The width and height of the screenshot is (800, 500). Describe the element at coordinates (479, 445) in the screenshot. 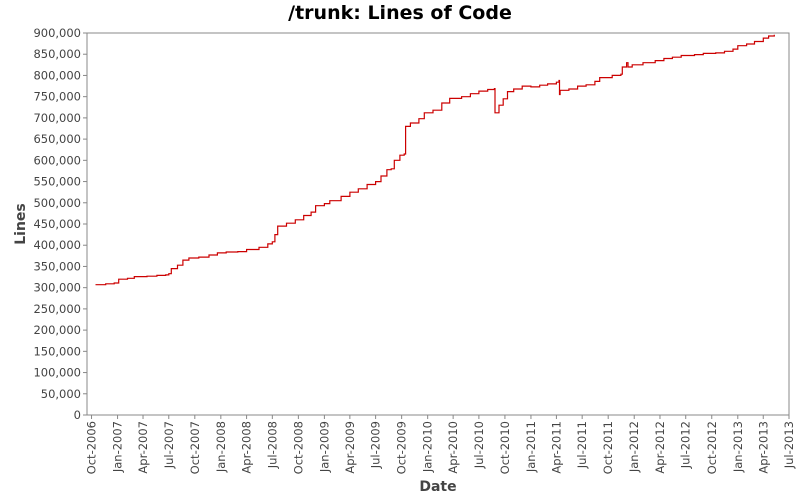

I see `x-tick-label: Jul-2010` at that location.